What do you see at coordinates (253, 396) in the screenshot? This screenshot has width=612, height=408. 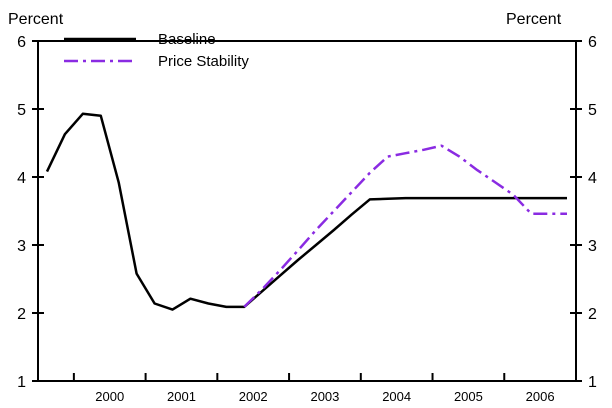 I see `x-tick-label: 2002` at bounding box center [253, 396].